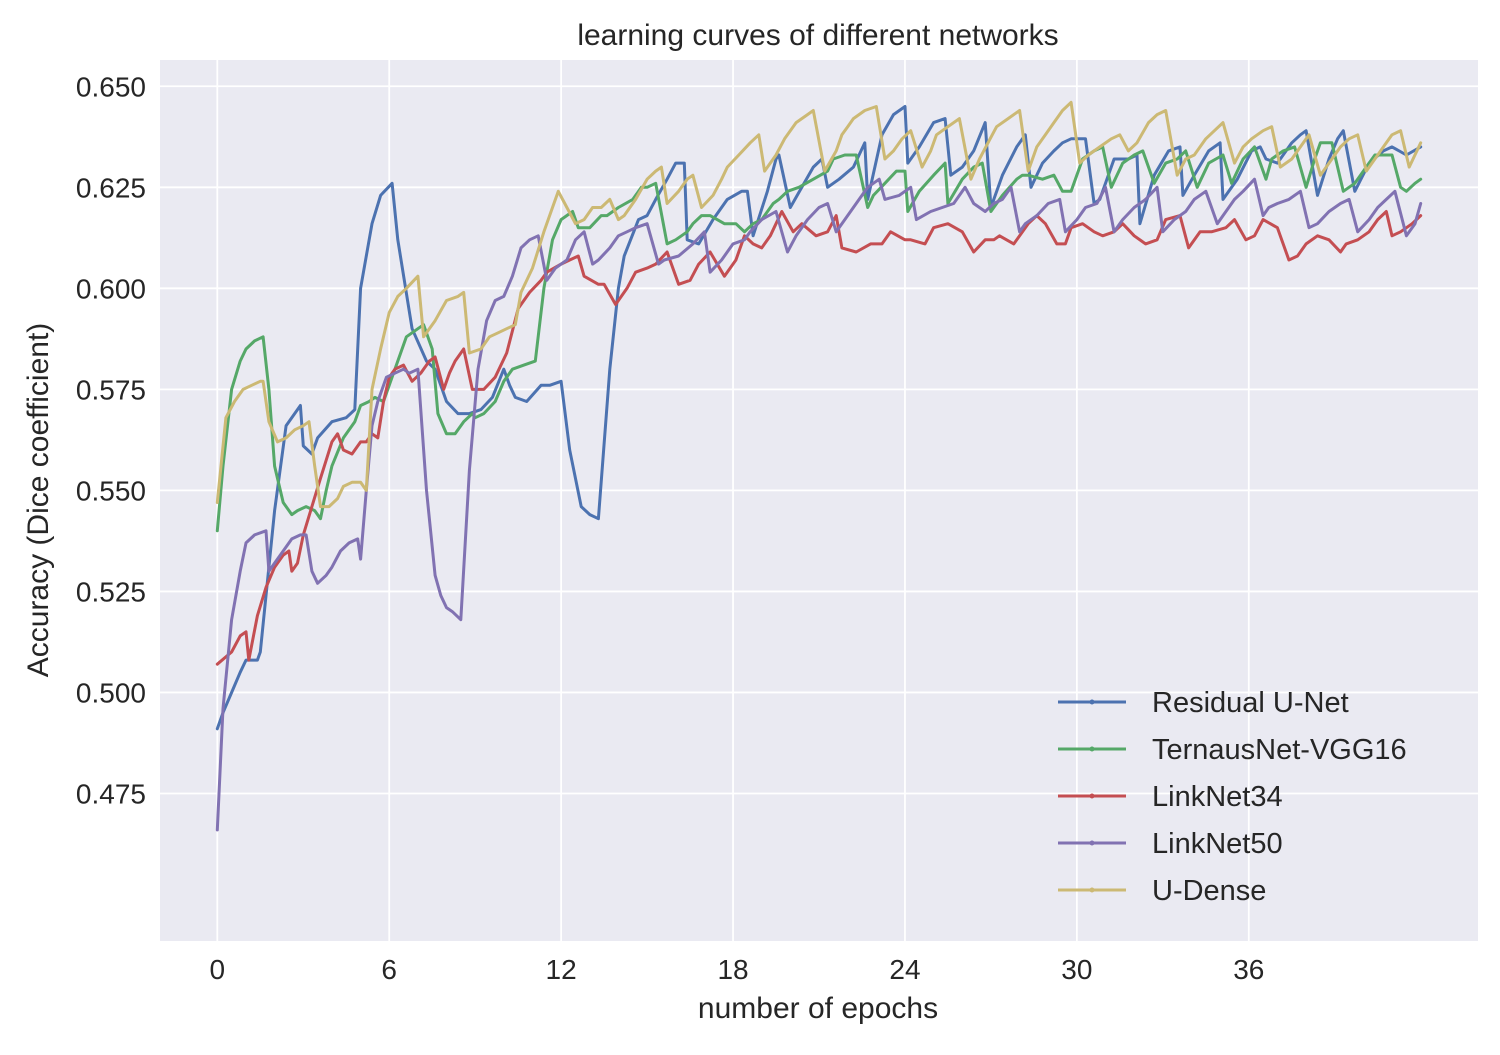  What do you see at coordinates (1279, 750) in the screenshot?
I see `legend-label-ternausnet-vgg16: TernausNet-VGG16` at bounding box center [1279, 750].